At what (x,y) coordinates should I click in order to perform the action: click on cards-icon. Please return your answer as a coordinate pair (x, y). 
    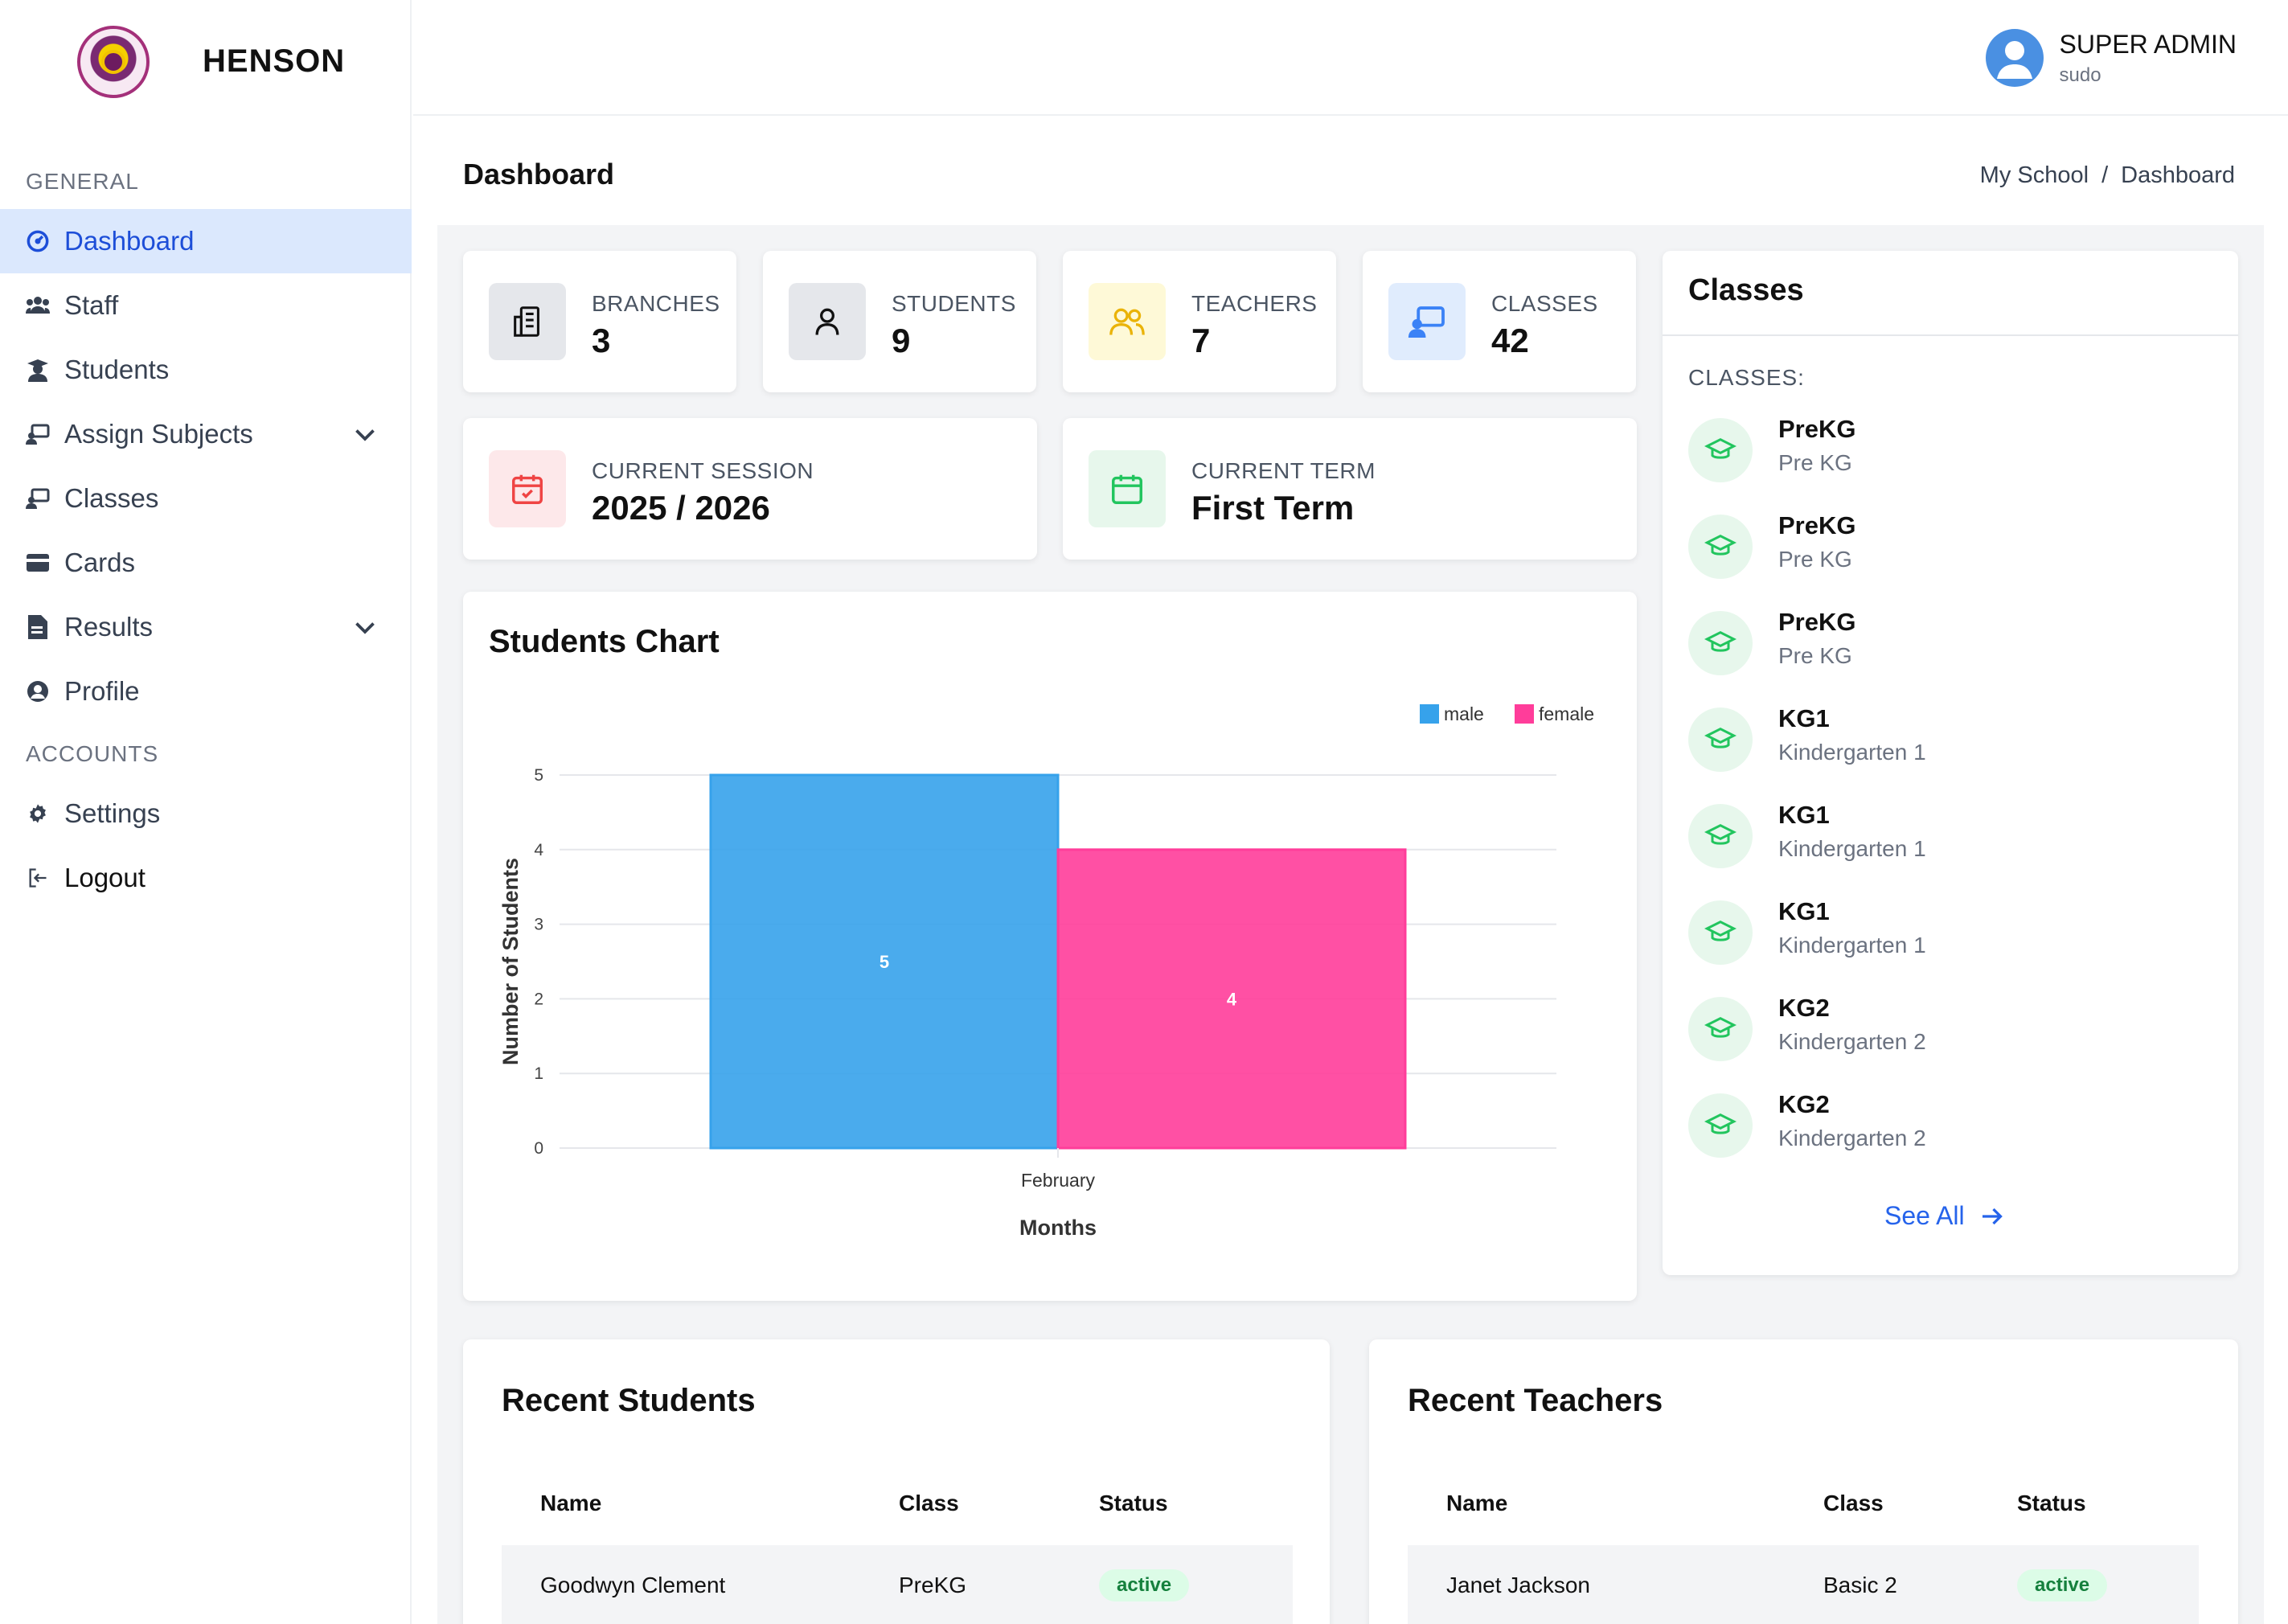
    Looking at the image, I should click on (38, 563).